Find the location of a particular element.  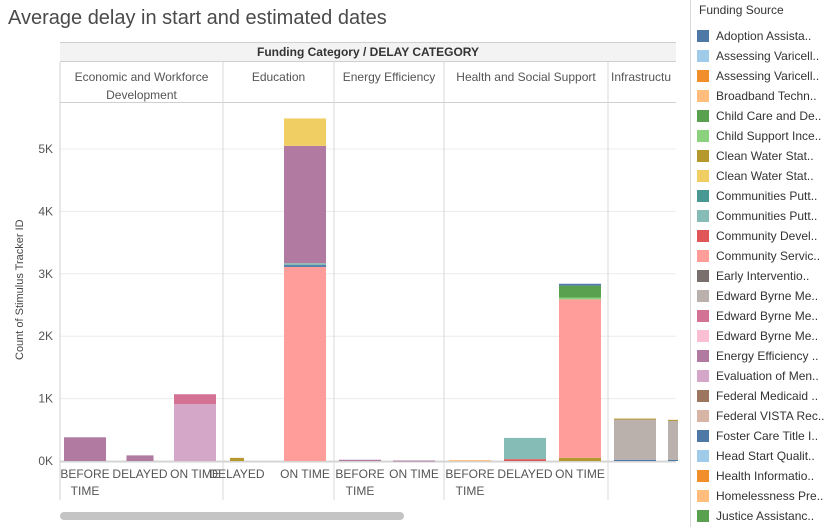

scrollbar-thumb is located at coordinates (232, 516).